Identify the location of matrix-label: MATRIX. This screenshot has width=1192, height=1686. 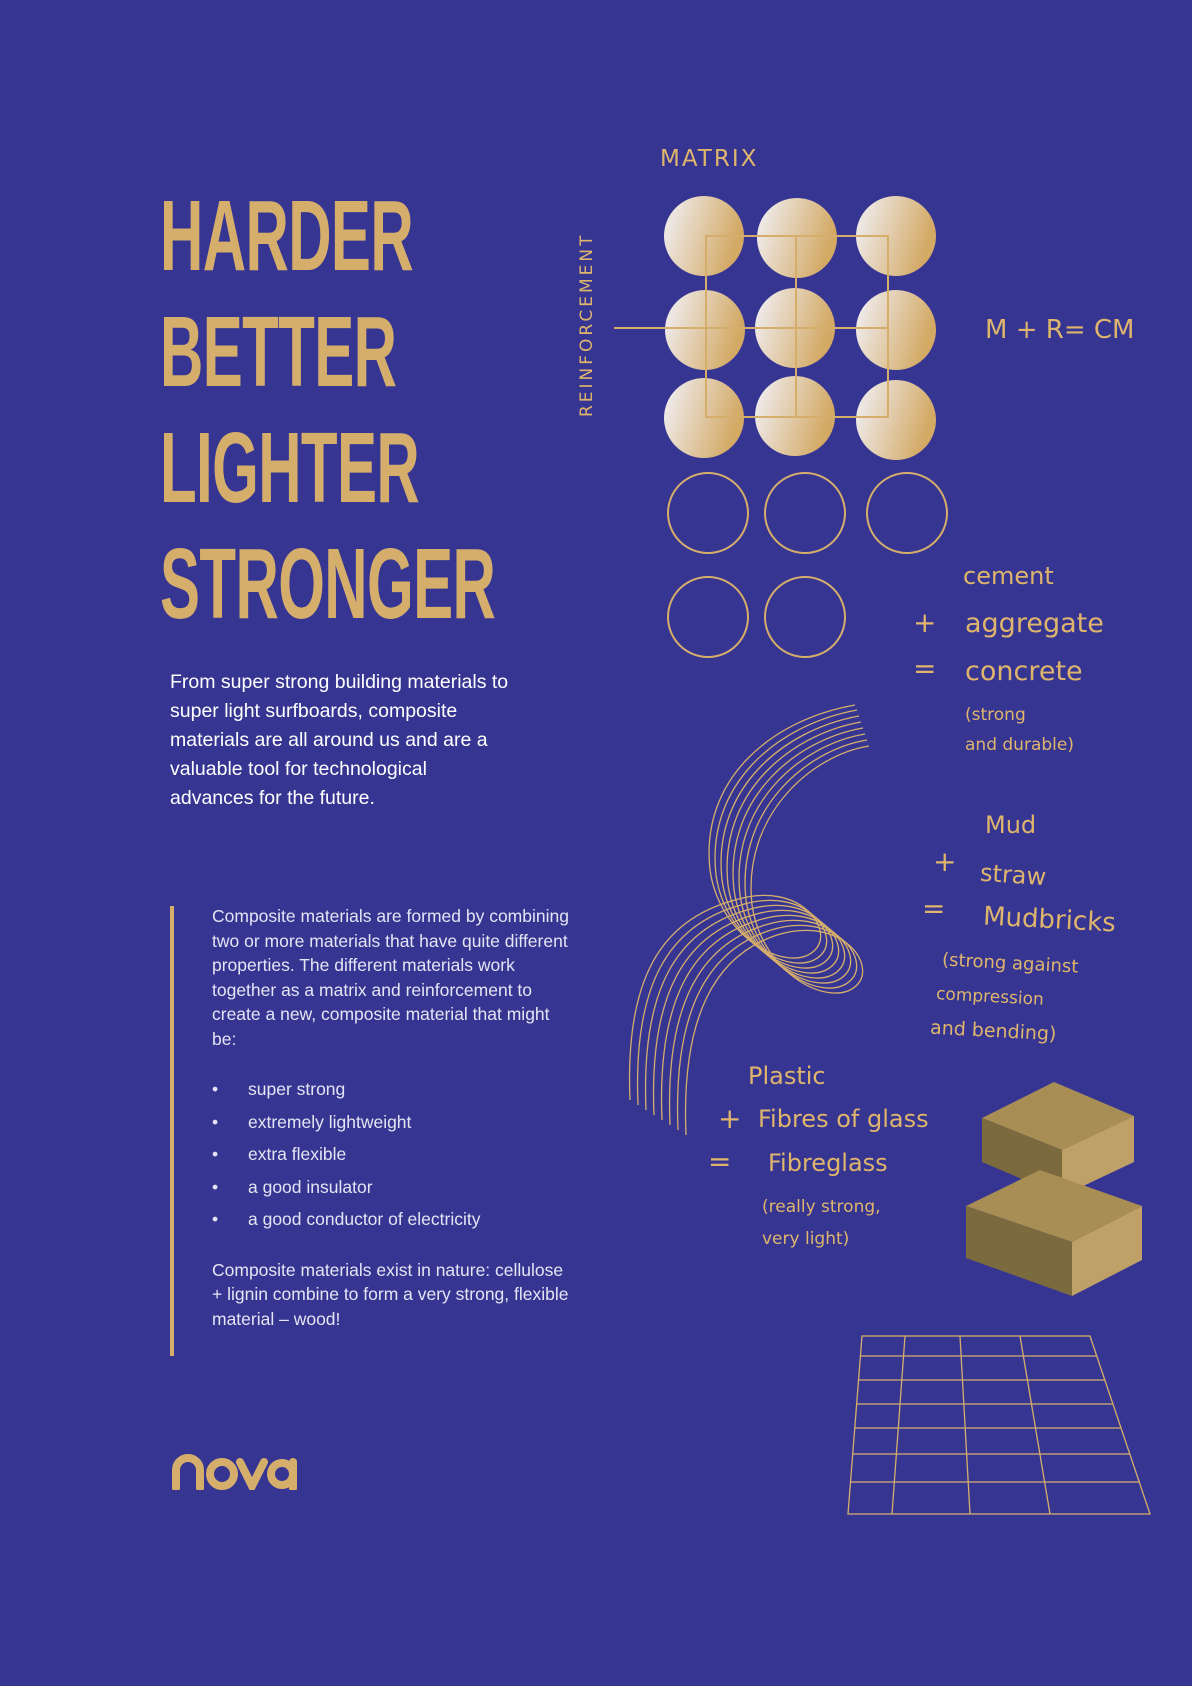
(709, 159).